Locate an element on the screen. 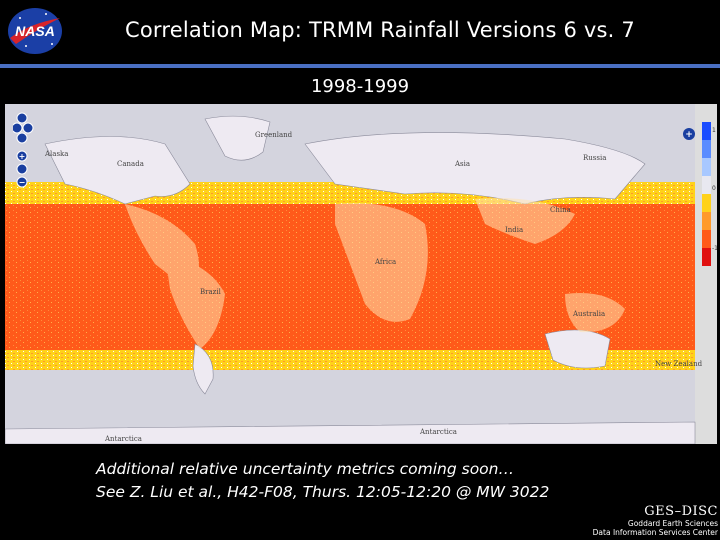 This screenshot has height=540, width=720. period-label: 1998-1999 is located at coordinates (360, 86).